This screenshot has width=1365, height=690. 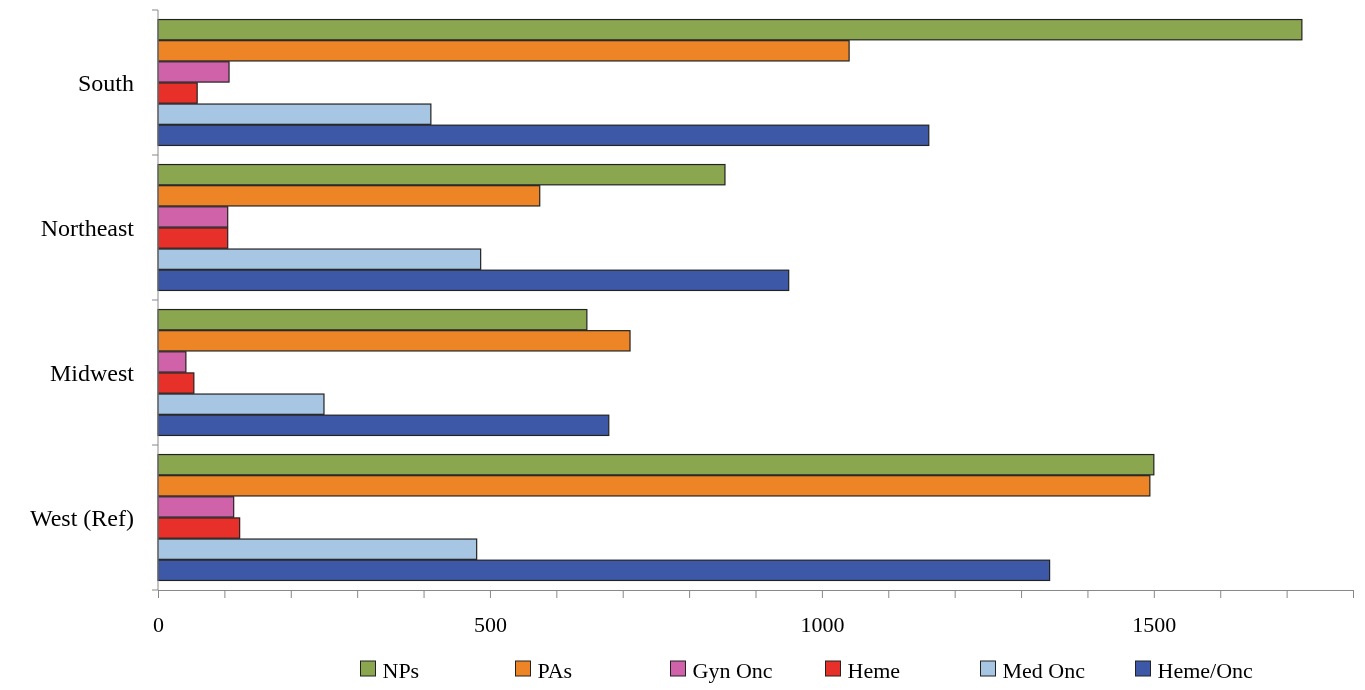 What do you see at coordinates (822, 624) in the screenshot?
I see `x-tick-label: 1000` at bounding box center [822, 624].